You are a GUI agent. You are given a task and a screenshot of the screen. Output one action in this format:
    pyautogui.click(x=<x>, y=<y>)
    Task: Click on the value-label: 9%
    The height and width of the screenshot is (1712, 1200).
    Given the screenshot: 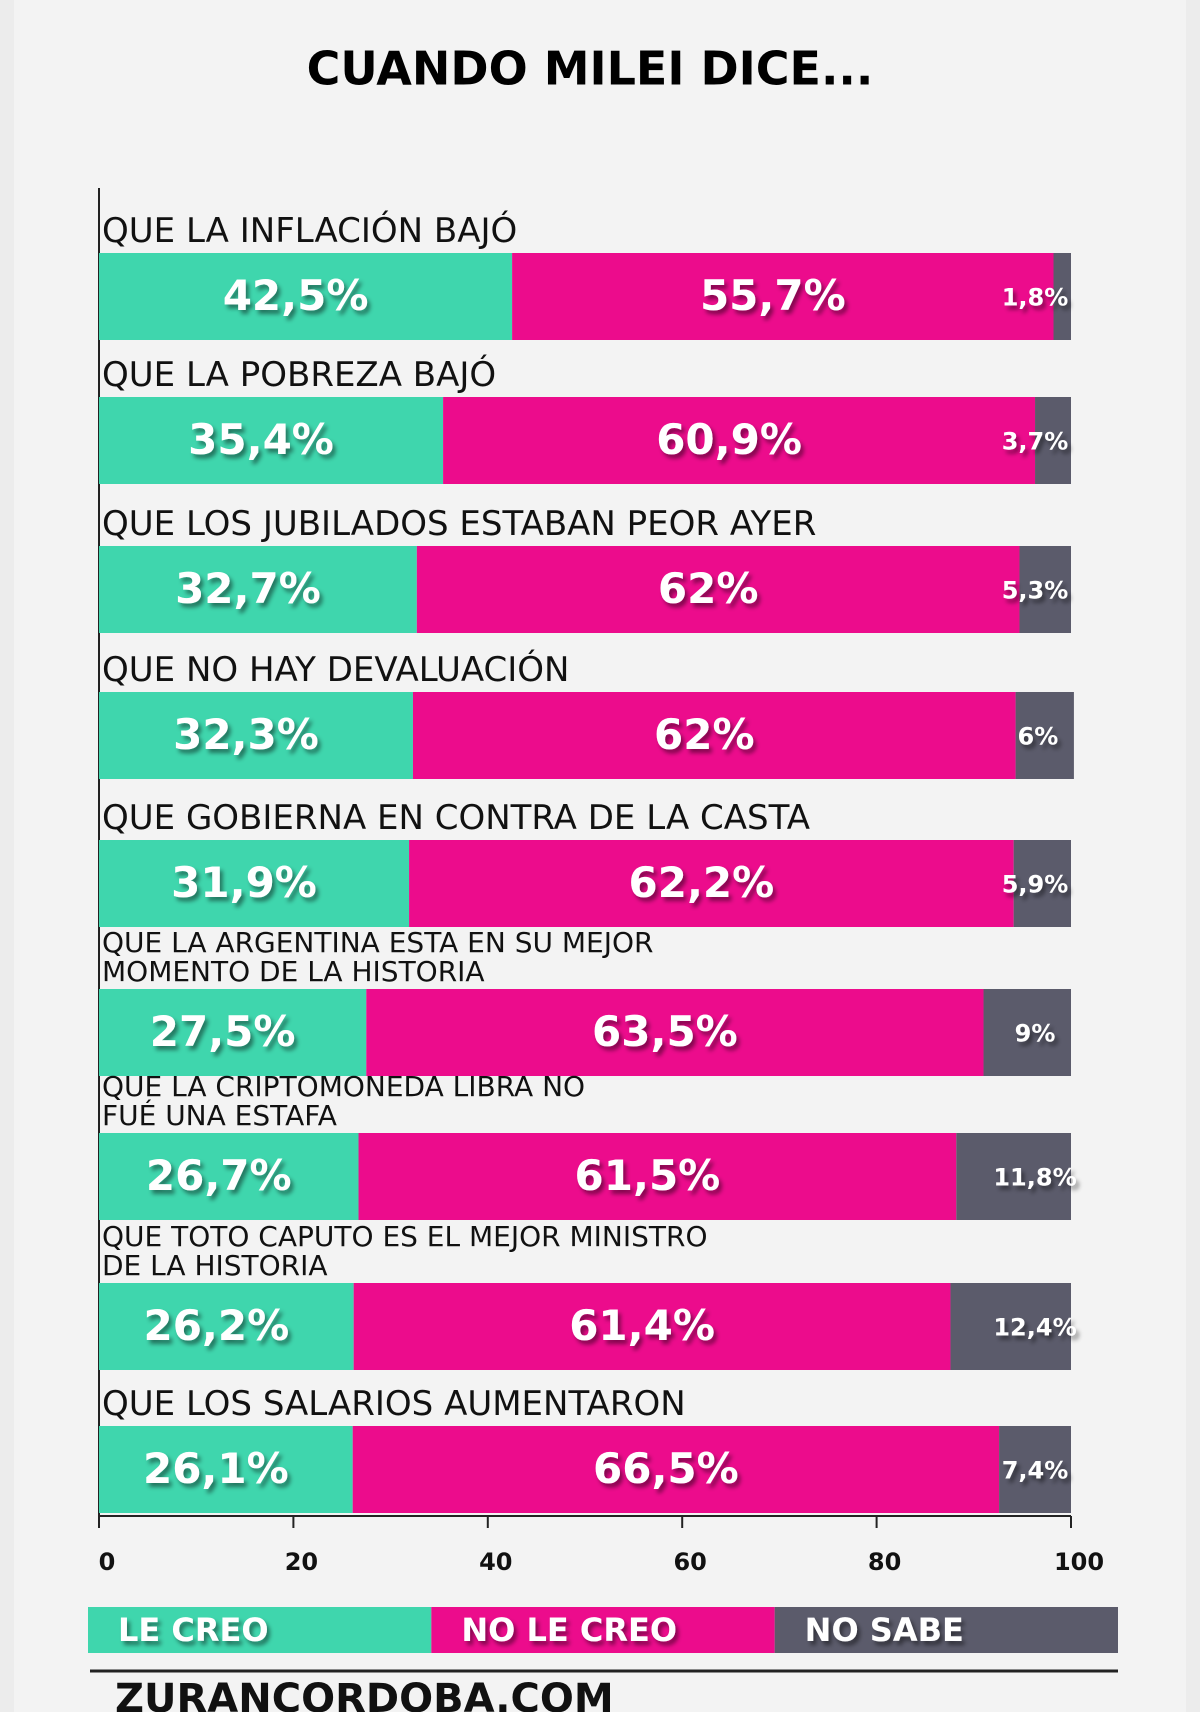 What is the action you would take?
    pyautogui.click(x=1035, y=1034)
    